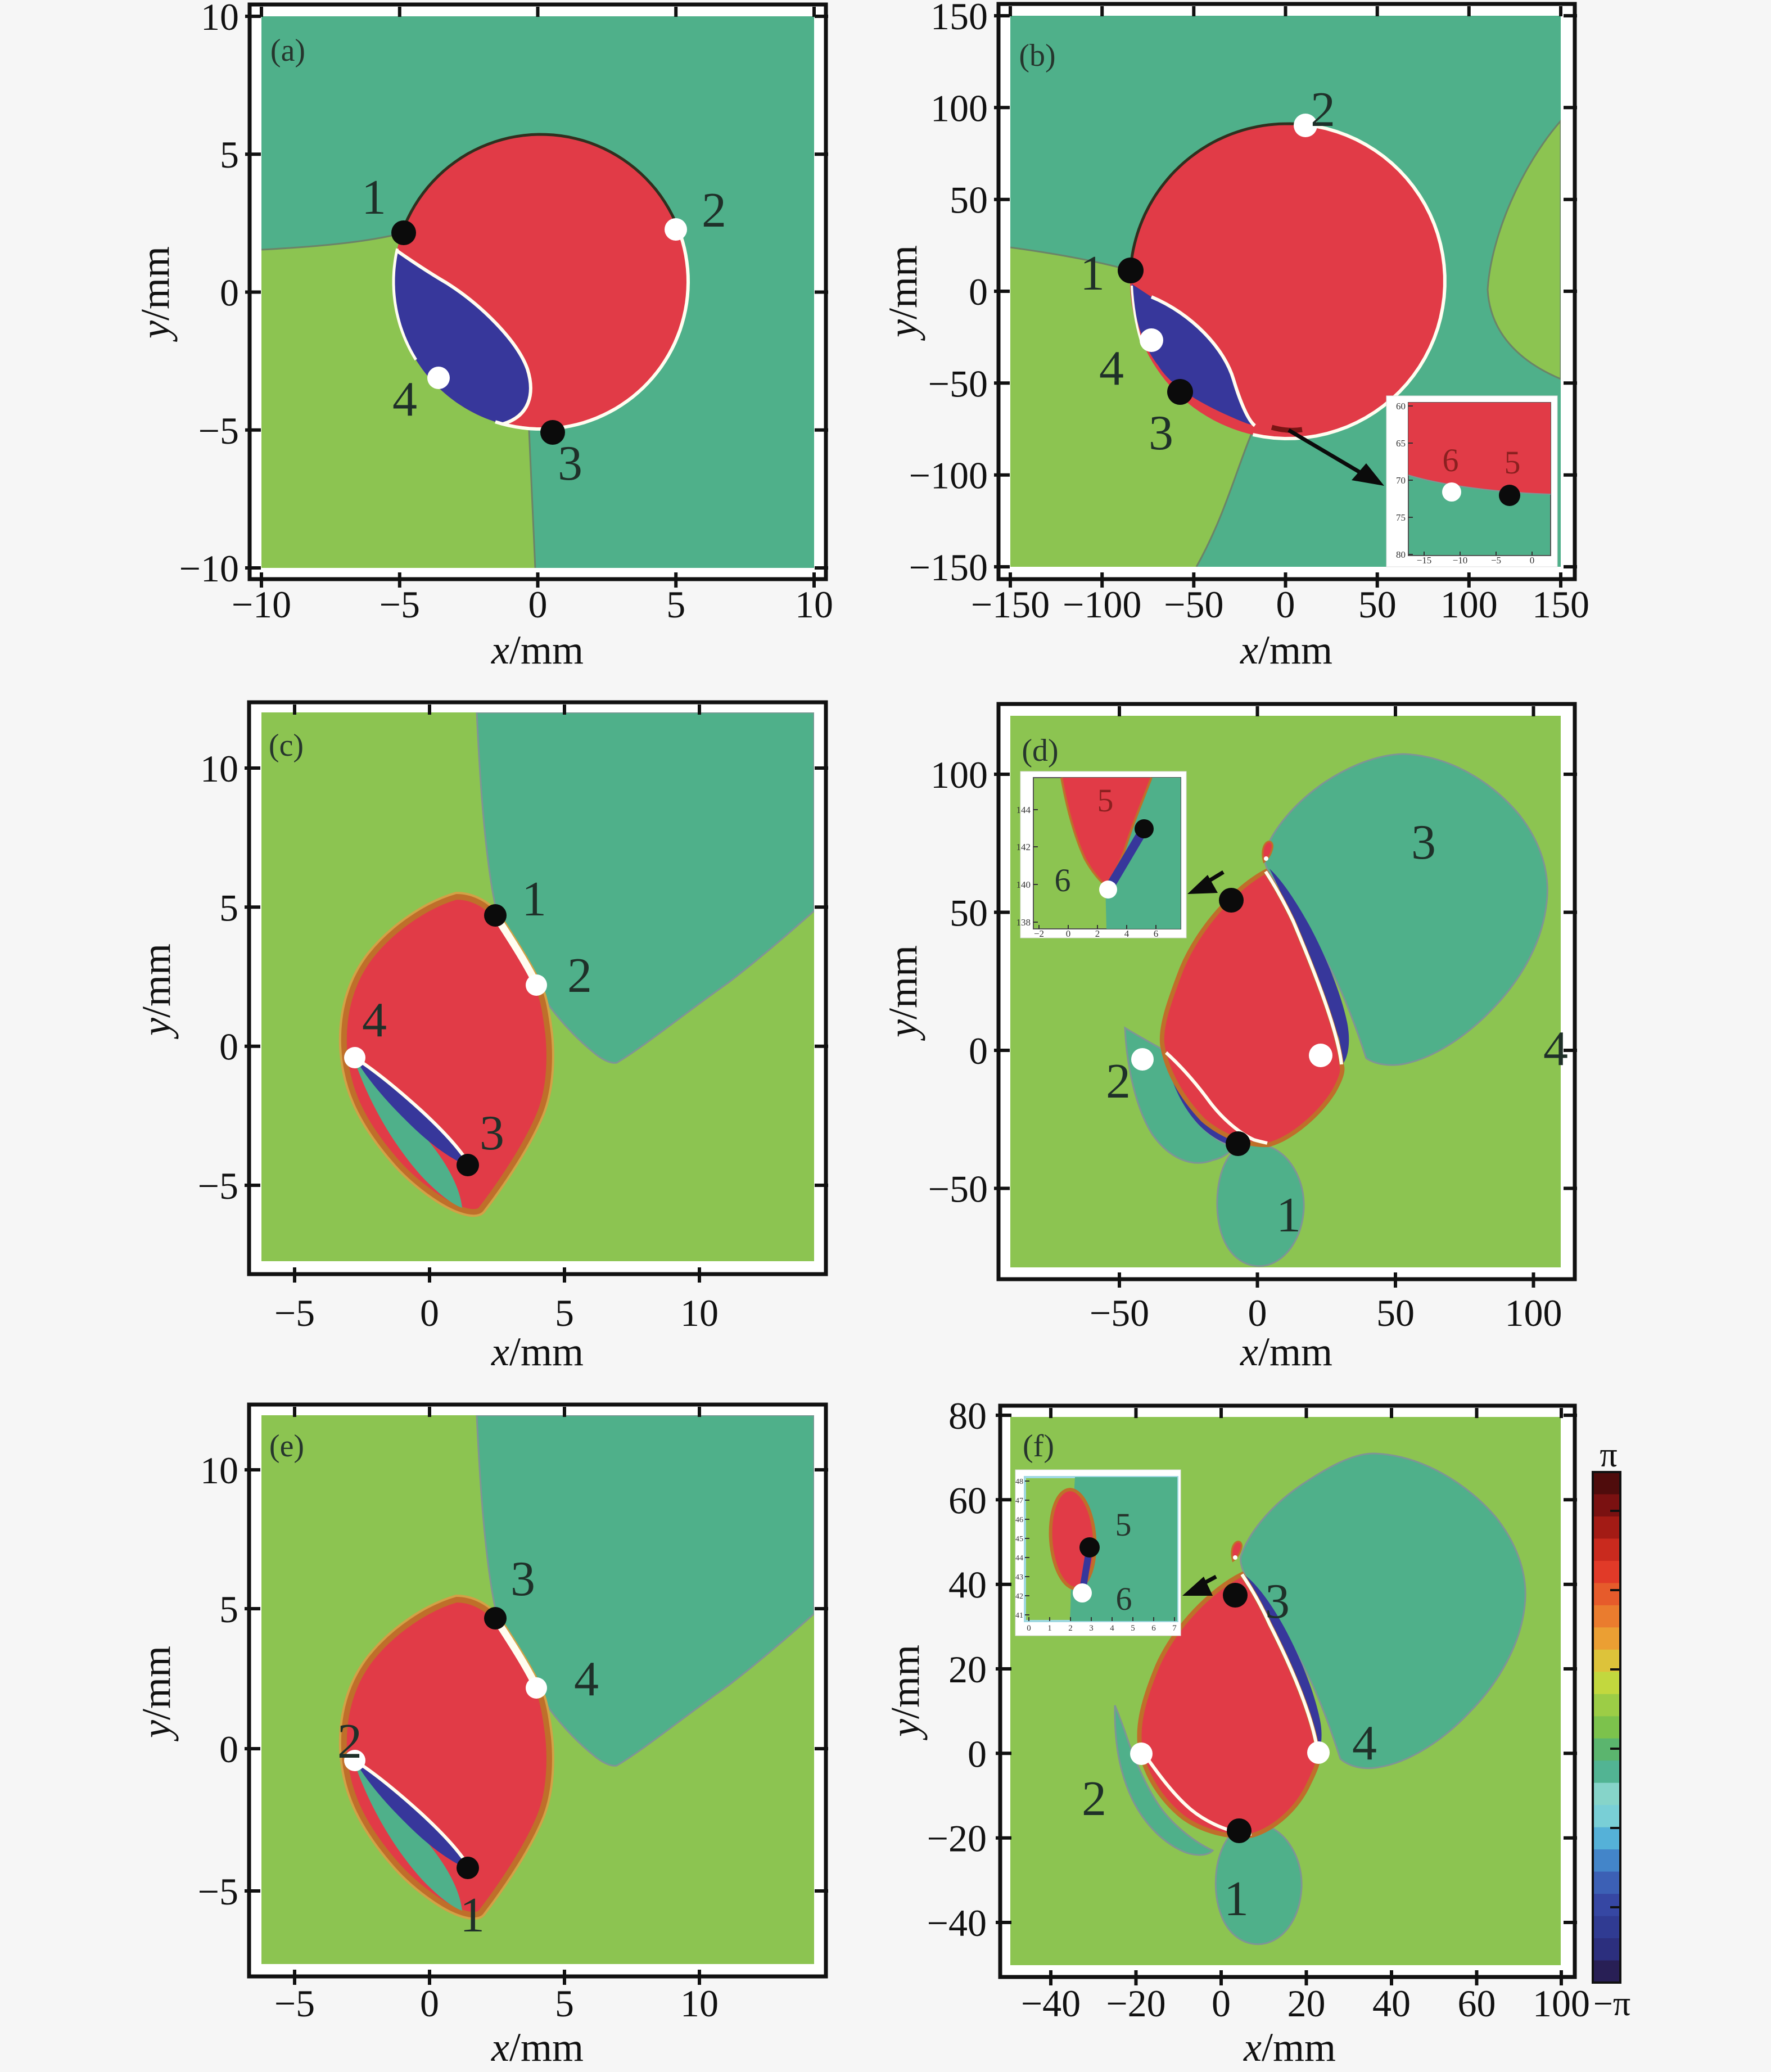 The image size is (1771, 2072). What do you see at coordinates (1401, 517) in the screenshot?
I see `svg-text: 75` at bounding box center [1401, 517].